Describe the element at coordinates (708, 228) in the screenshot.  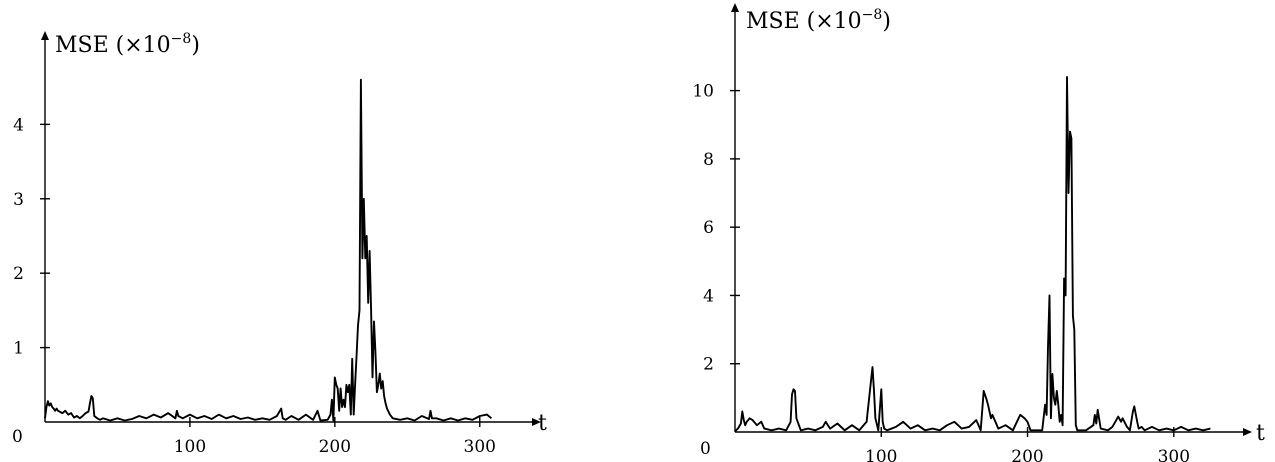
I see `y-tick-label: 6` at that location.